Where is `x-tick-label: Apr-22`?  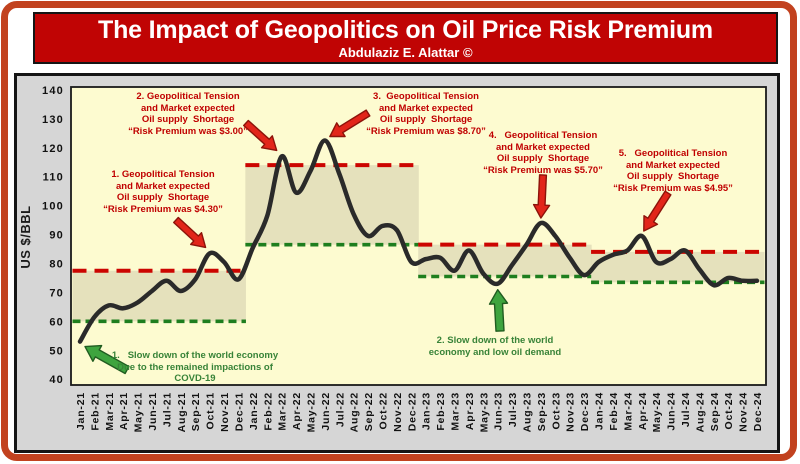
x-tick-label: Apr-22 is located at coordinates (297, 411).